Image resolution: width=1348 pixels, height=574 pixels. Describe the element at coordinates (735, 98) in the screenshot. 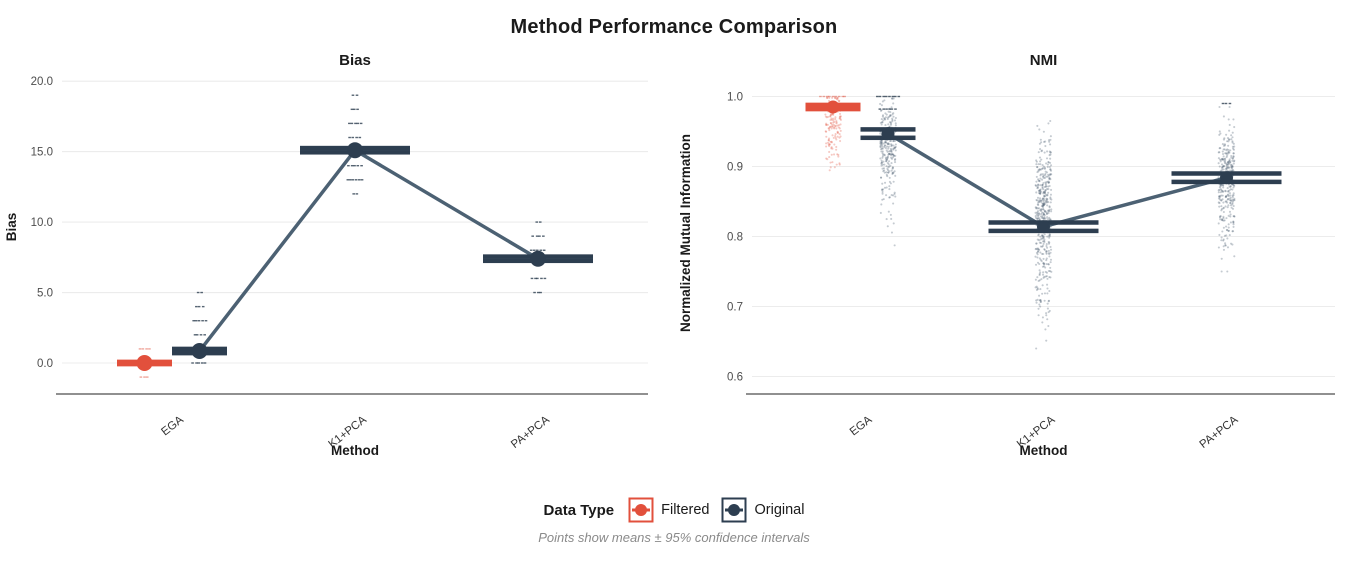

I see `svg-text: 1.0` at that location.